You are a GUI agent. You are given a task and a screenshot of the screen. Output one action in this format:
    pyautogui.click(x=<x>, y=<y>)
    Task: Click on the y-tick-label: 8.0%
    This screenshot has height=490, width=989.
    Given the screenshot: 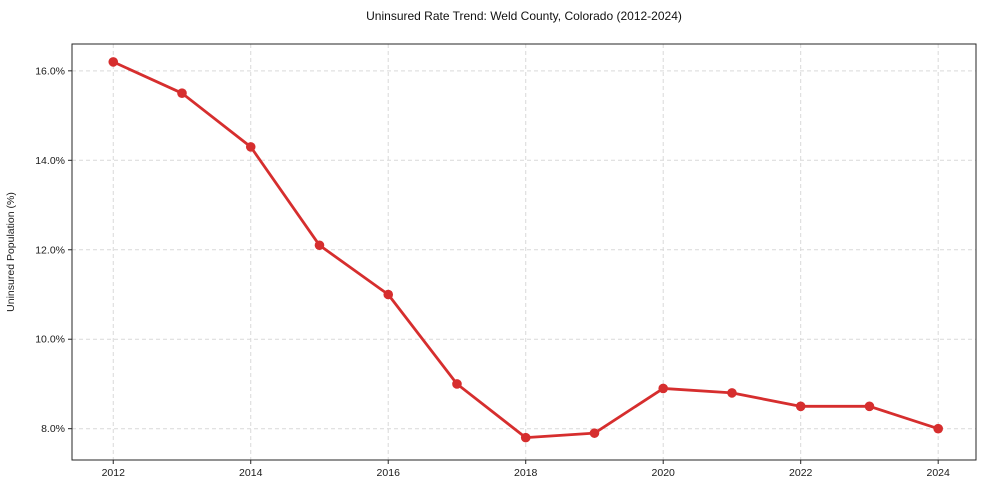 What is the action you would take?
    pyautogui.click(x=53, y=429)
    